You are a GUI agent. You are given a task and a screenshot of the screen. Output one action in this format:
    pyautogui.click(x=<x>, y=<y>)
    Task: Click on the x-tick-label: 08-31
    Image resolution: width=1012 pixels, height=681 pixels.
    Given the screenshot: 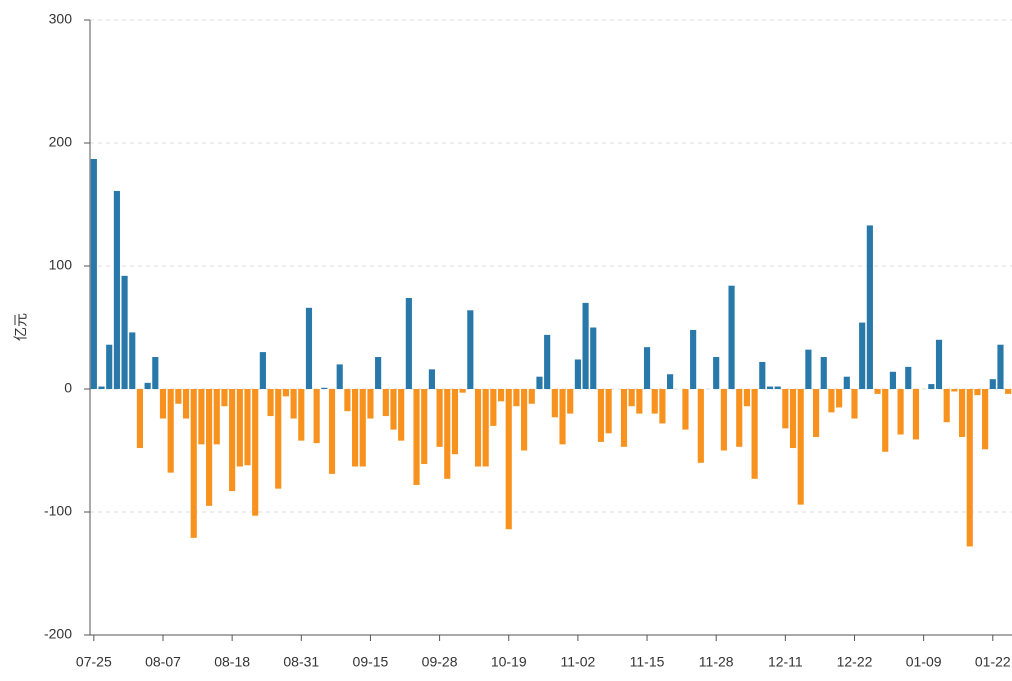 What is the action you would take?
    pyautogui.click(x=301, y=662)
    